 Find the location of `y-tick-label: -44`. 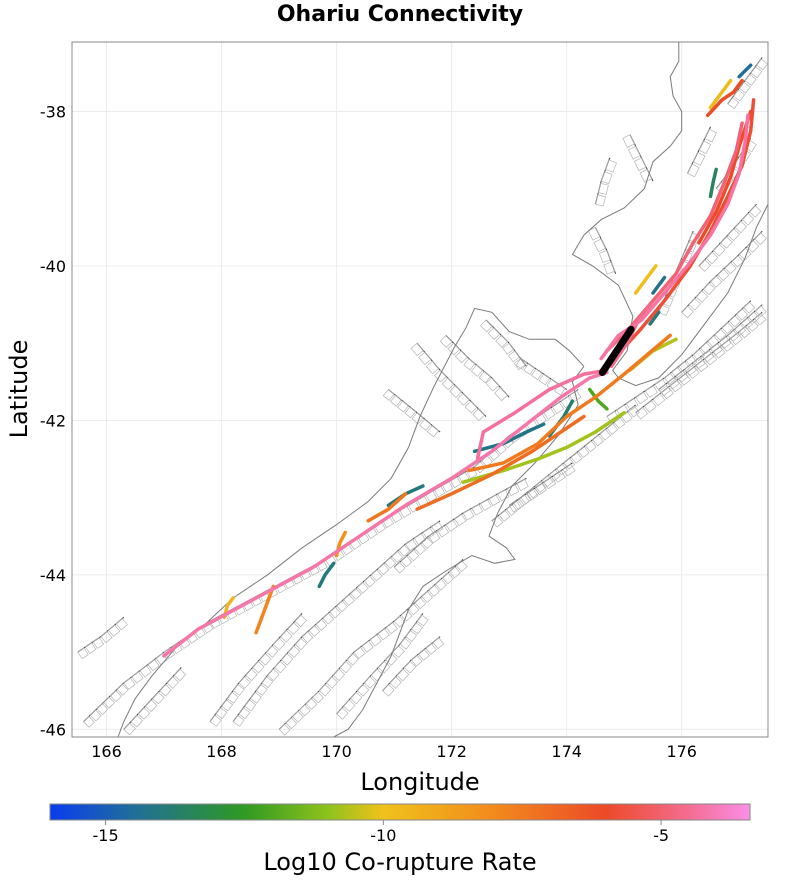

y-tick-label: -44 is located at coordinates (53, 575).